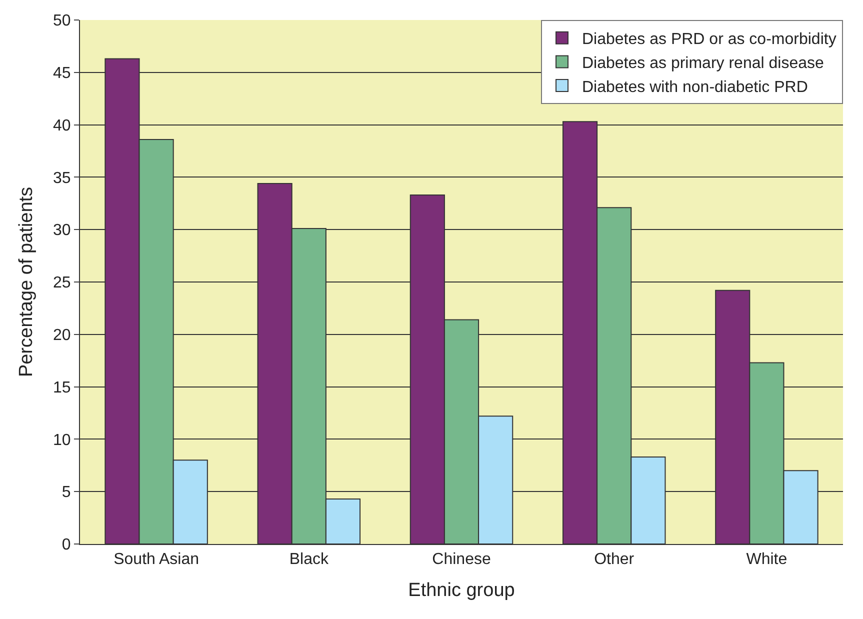 This screenshot has height=619, width=863. Describe the element at coordinates (709, 39) in the screenshot. I see `legend-label: Diabetes as PRD or as co-morbidity` at that location.